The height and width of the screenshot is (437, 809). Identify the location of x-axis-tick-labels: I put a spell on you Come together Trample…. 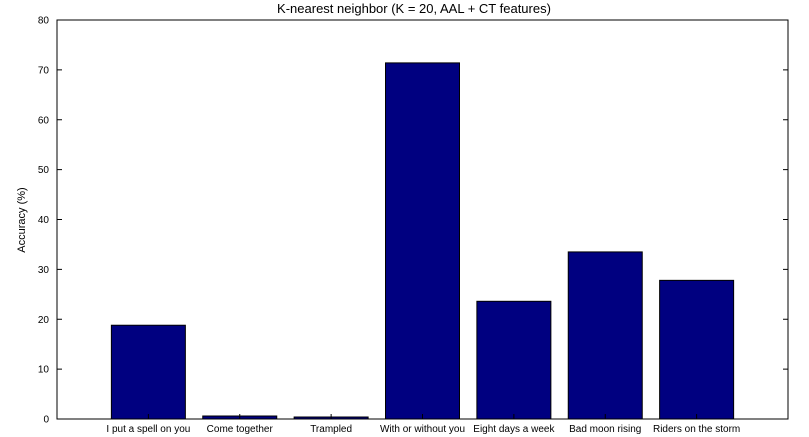
(423, 424).